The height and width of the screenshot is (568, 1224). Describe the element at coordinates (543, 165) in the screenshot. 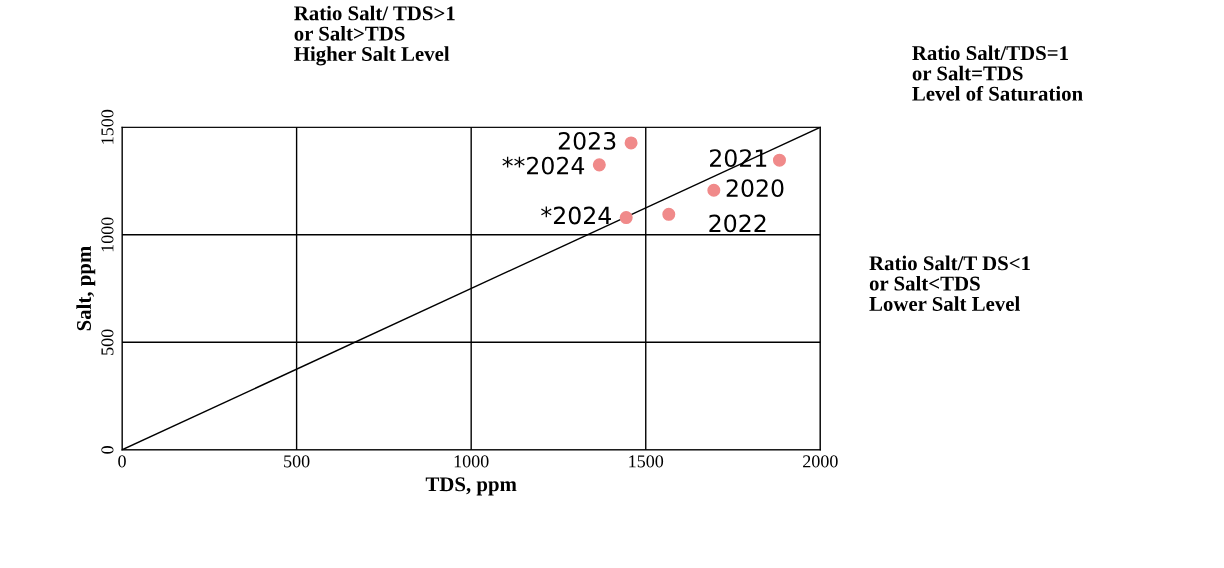

I see `annotation: **2024` at that location.